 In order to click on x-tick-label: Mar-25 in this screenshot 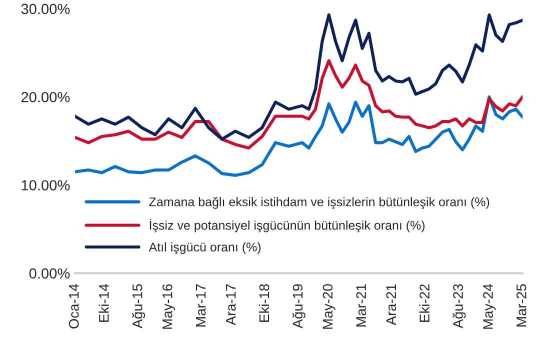, I will do `click(521, 305)`.